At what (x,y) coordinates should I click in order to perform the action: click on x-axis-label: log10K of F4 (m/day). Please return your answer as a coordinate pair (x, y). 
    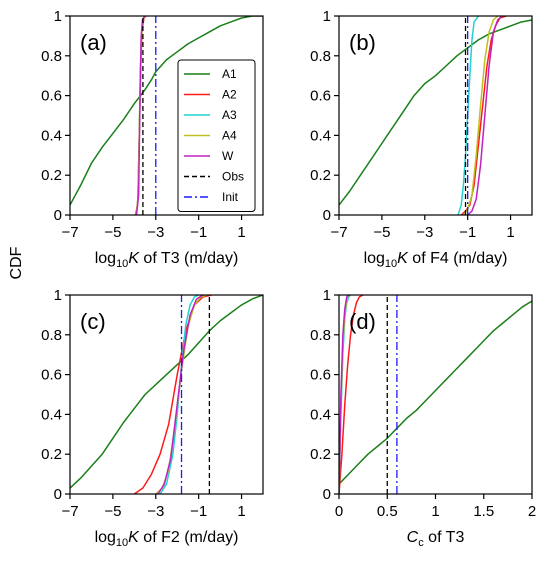
    Looking at the image, I should click on (436, 260).